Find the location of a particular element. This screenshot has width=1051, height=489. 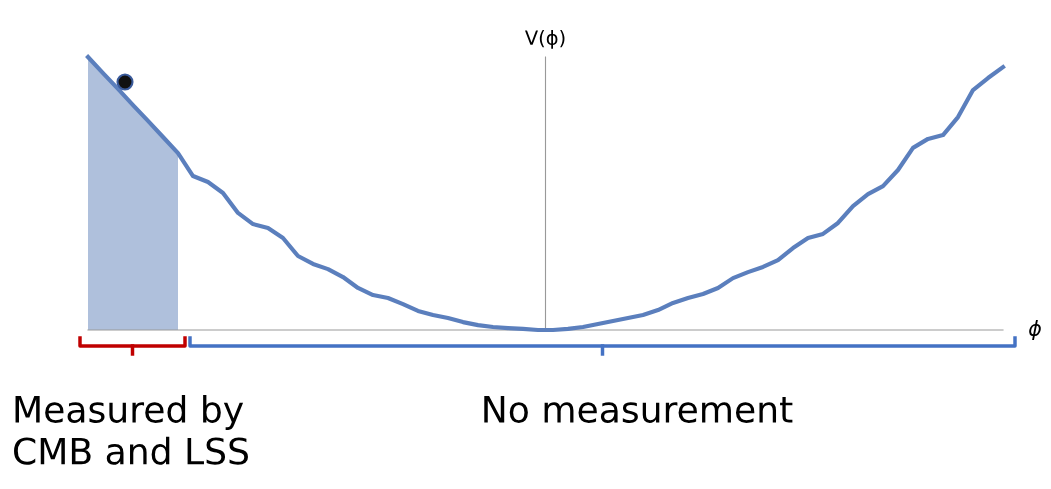

x-axis-title: ϕ is located at coordinates (1035, 330).